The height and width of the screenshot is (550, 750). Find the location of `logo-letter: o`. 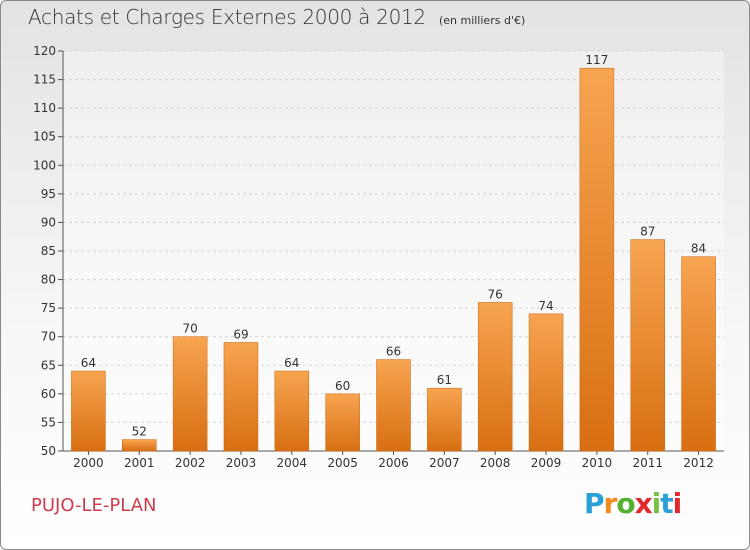

logo-letter: o is located at coordinates (625, 503).